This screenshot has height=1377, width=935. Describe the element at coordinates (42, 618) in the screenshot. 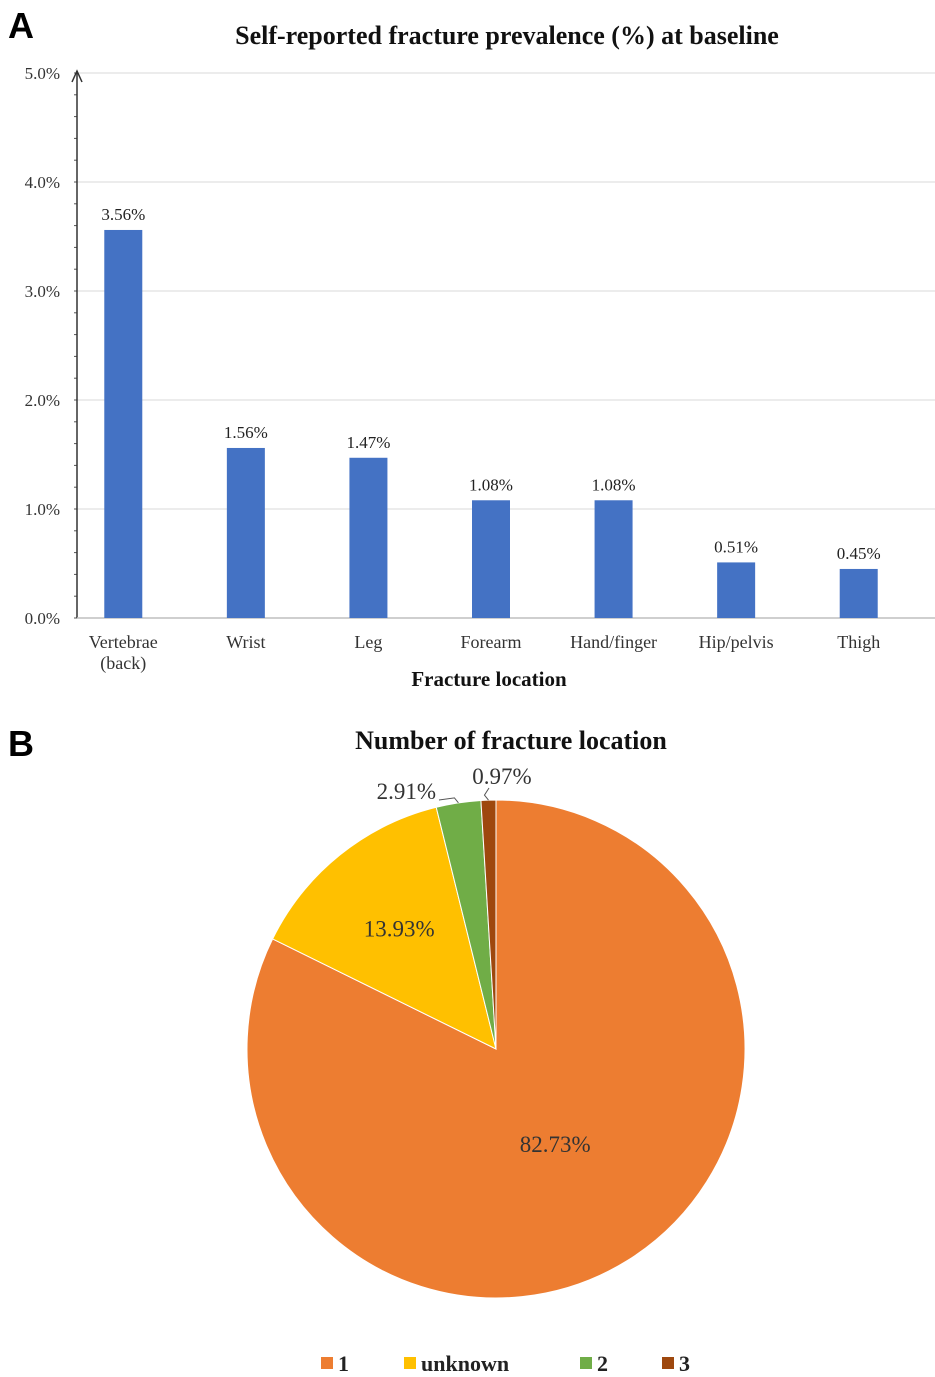

I see `y-tick-label: 0.0%` at that location.